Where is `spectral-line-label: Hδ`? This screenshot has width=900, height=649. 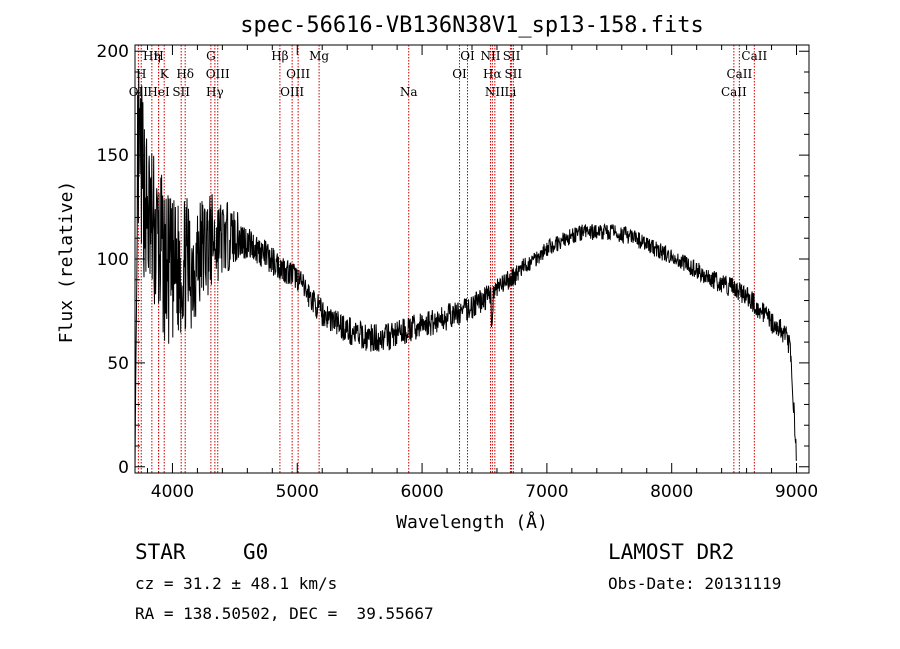 spectral-line-label: Hδ is located at coordinates (185, 74).